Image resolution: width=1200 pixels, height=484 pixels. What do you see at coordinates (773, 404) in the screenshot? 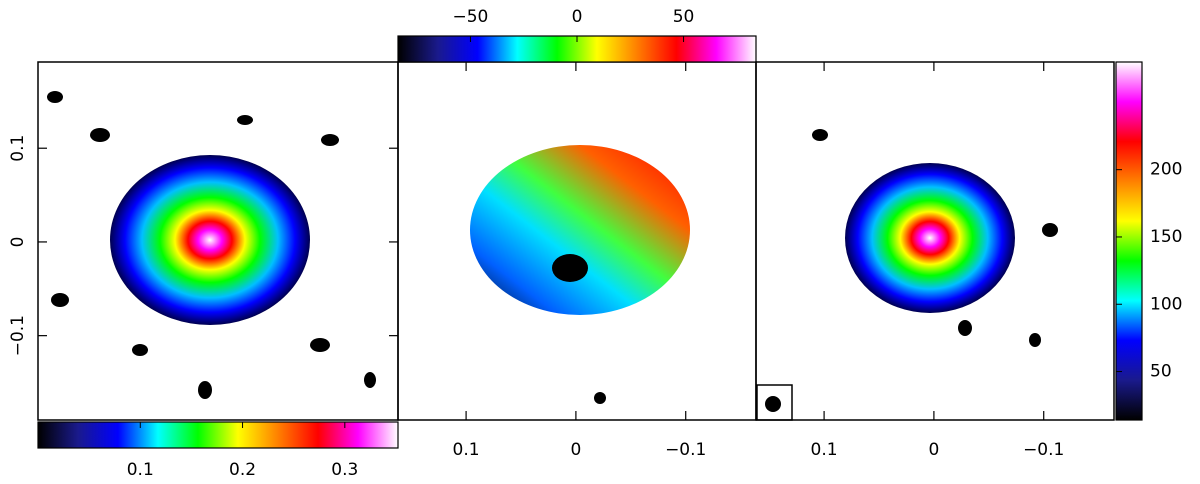
I see `beam` at bounding box center [773, 404].